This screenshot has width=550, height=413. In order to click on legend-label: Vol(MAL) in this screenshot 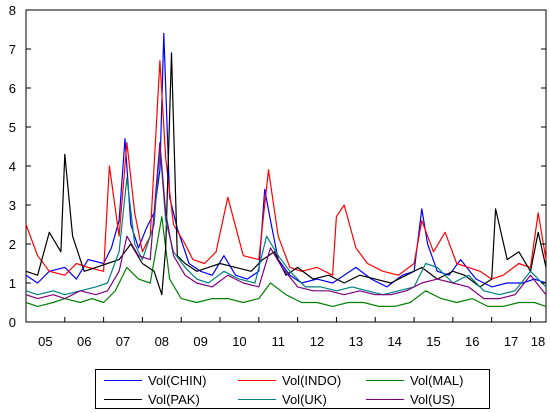, I will do `click(437, 380)`.